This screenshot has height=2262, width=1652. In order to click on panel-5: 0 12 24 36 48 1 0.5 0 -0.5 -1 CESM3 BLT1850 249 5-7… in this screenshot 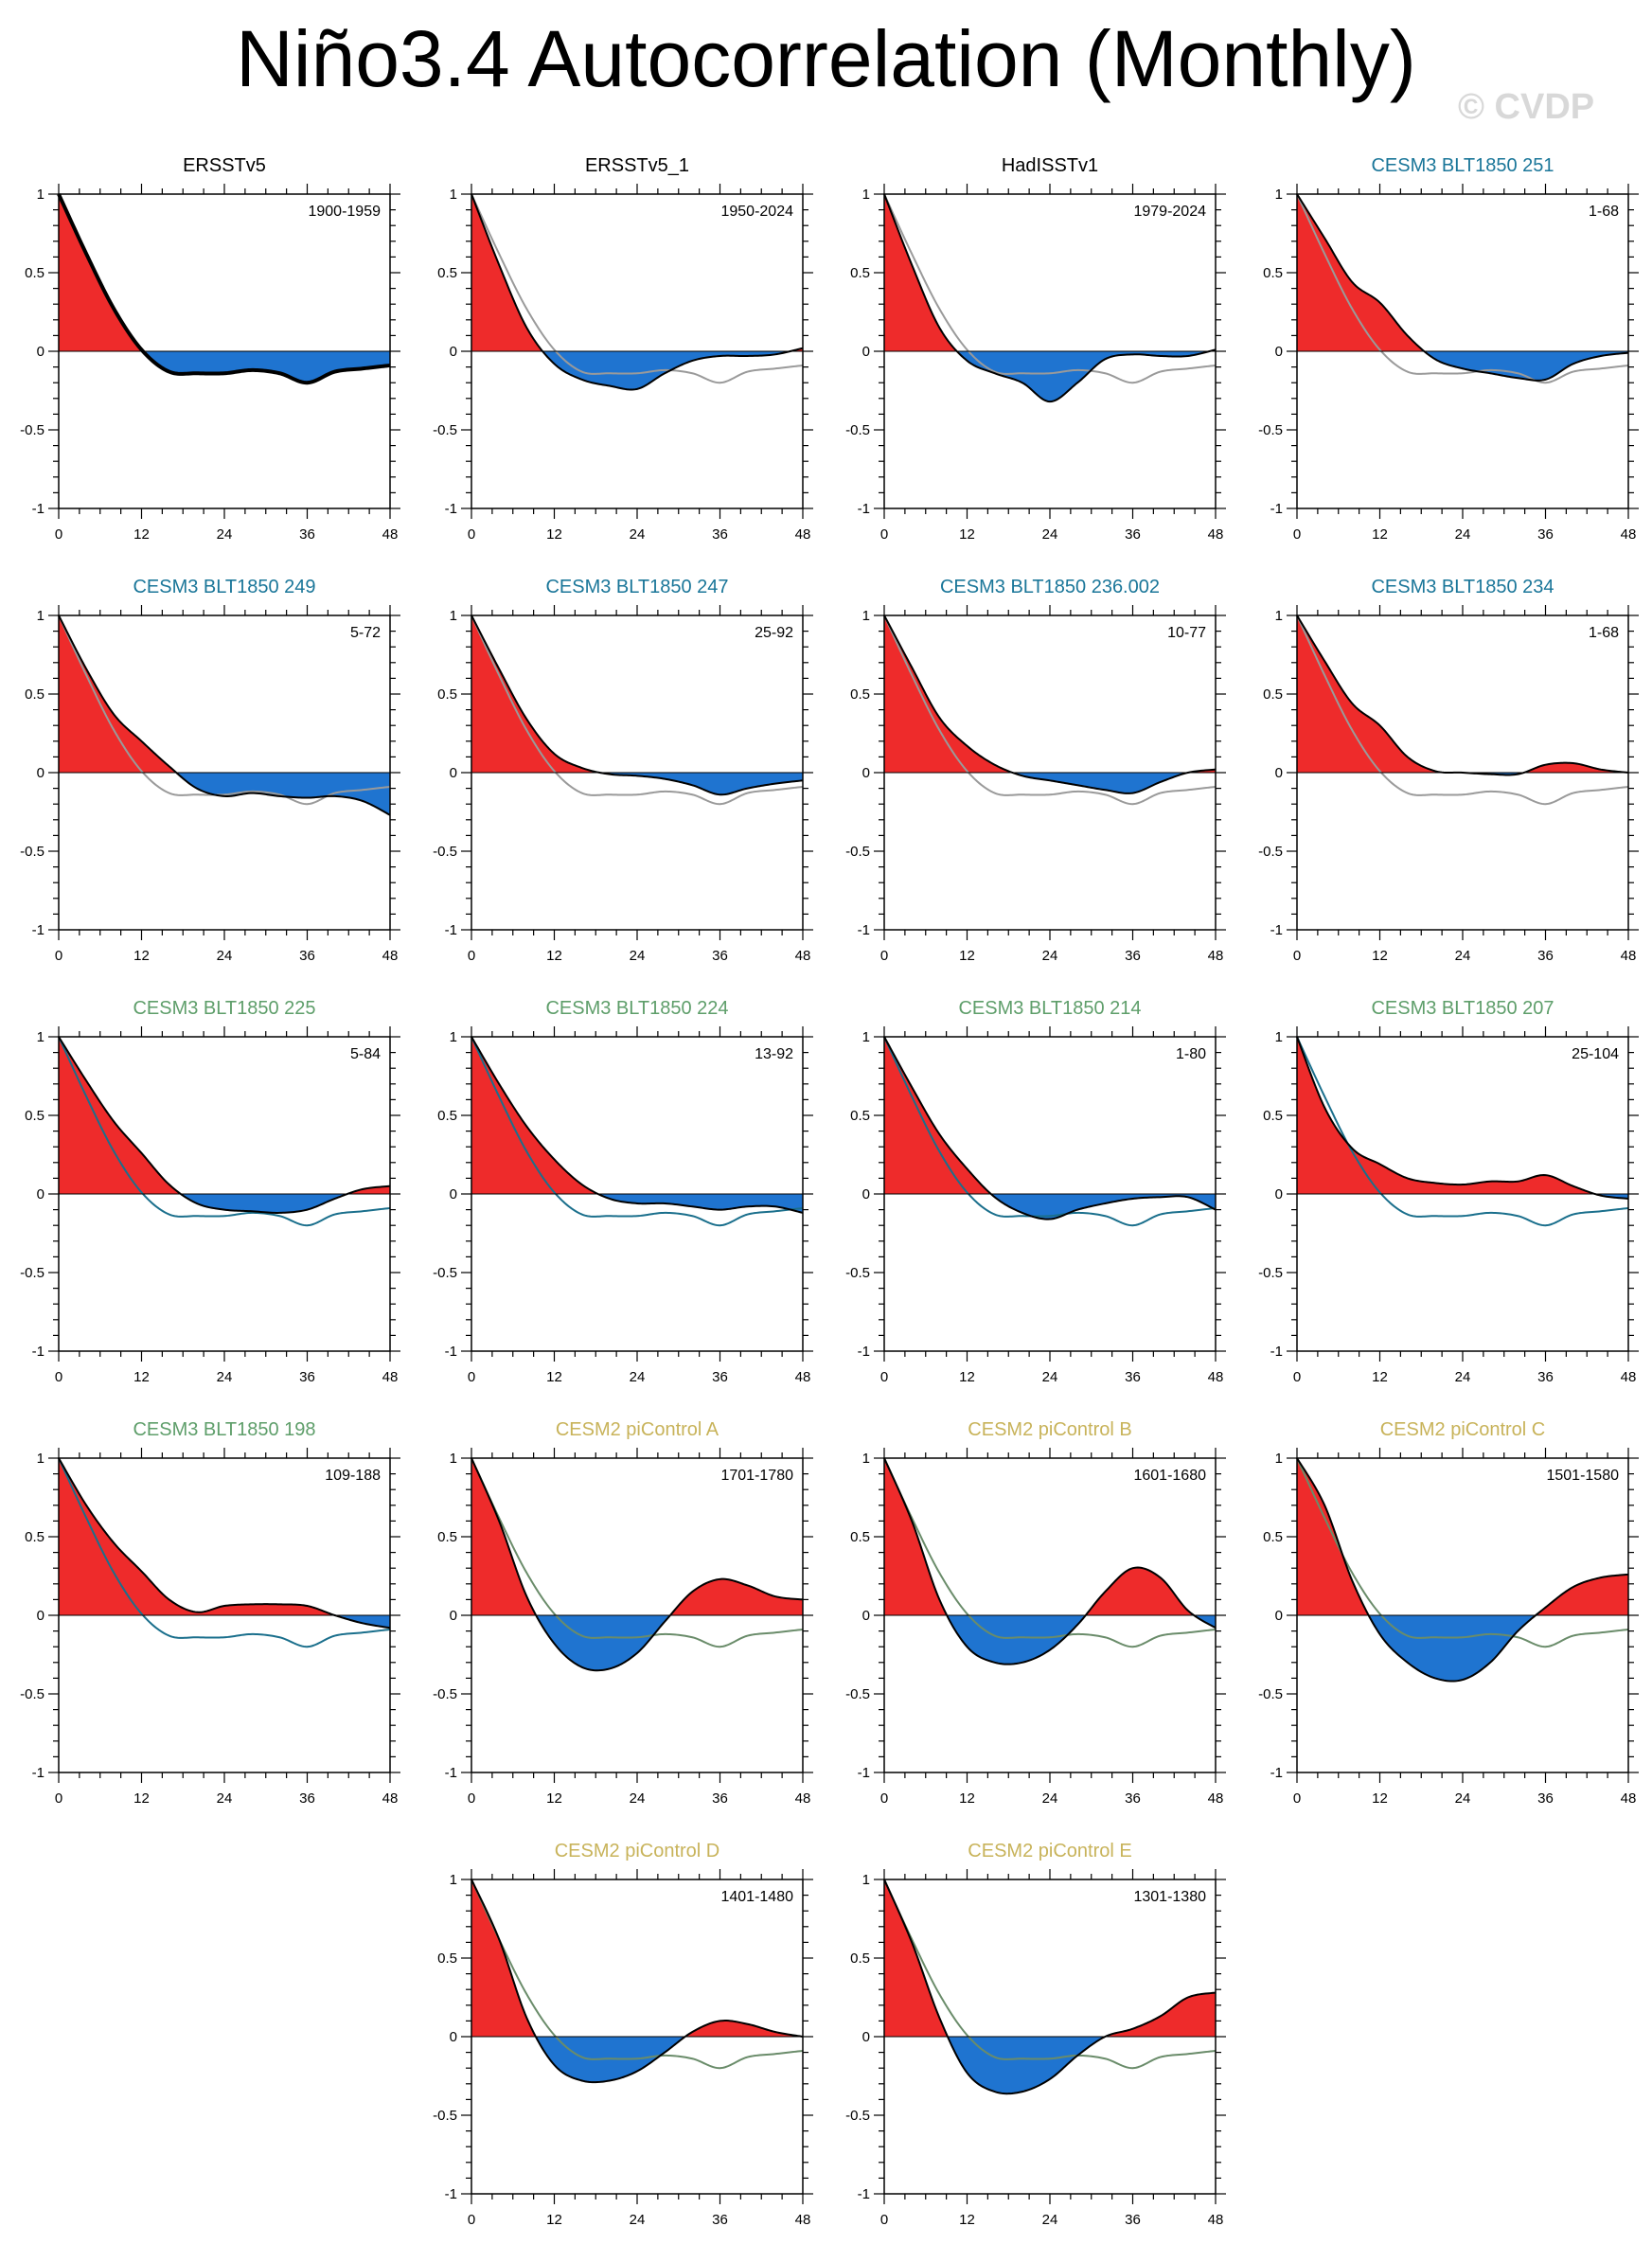, I will do `click(210, 770)`.